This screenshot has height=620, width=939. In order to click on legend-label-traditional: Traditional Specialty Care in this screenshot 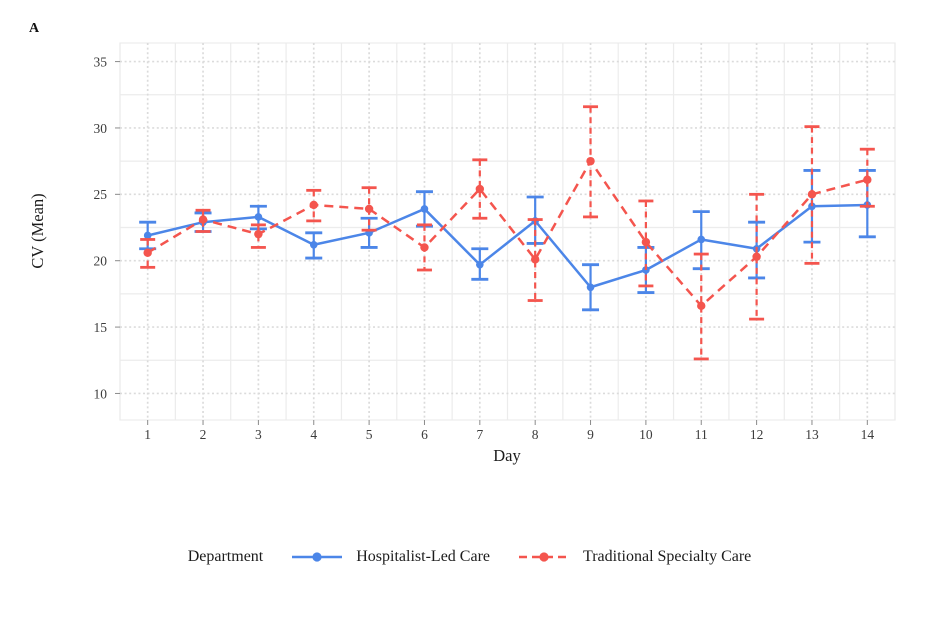, I will do `click(667, 556)`.